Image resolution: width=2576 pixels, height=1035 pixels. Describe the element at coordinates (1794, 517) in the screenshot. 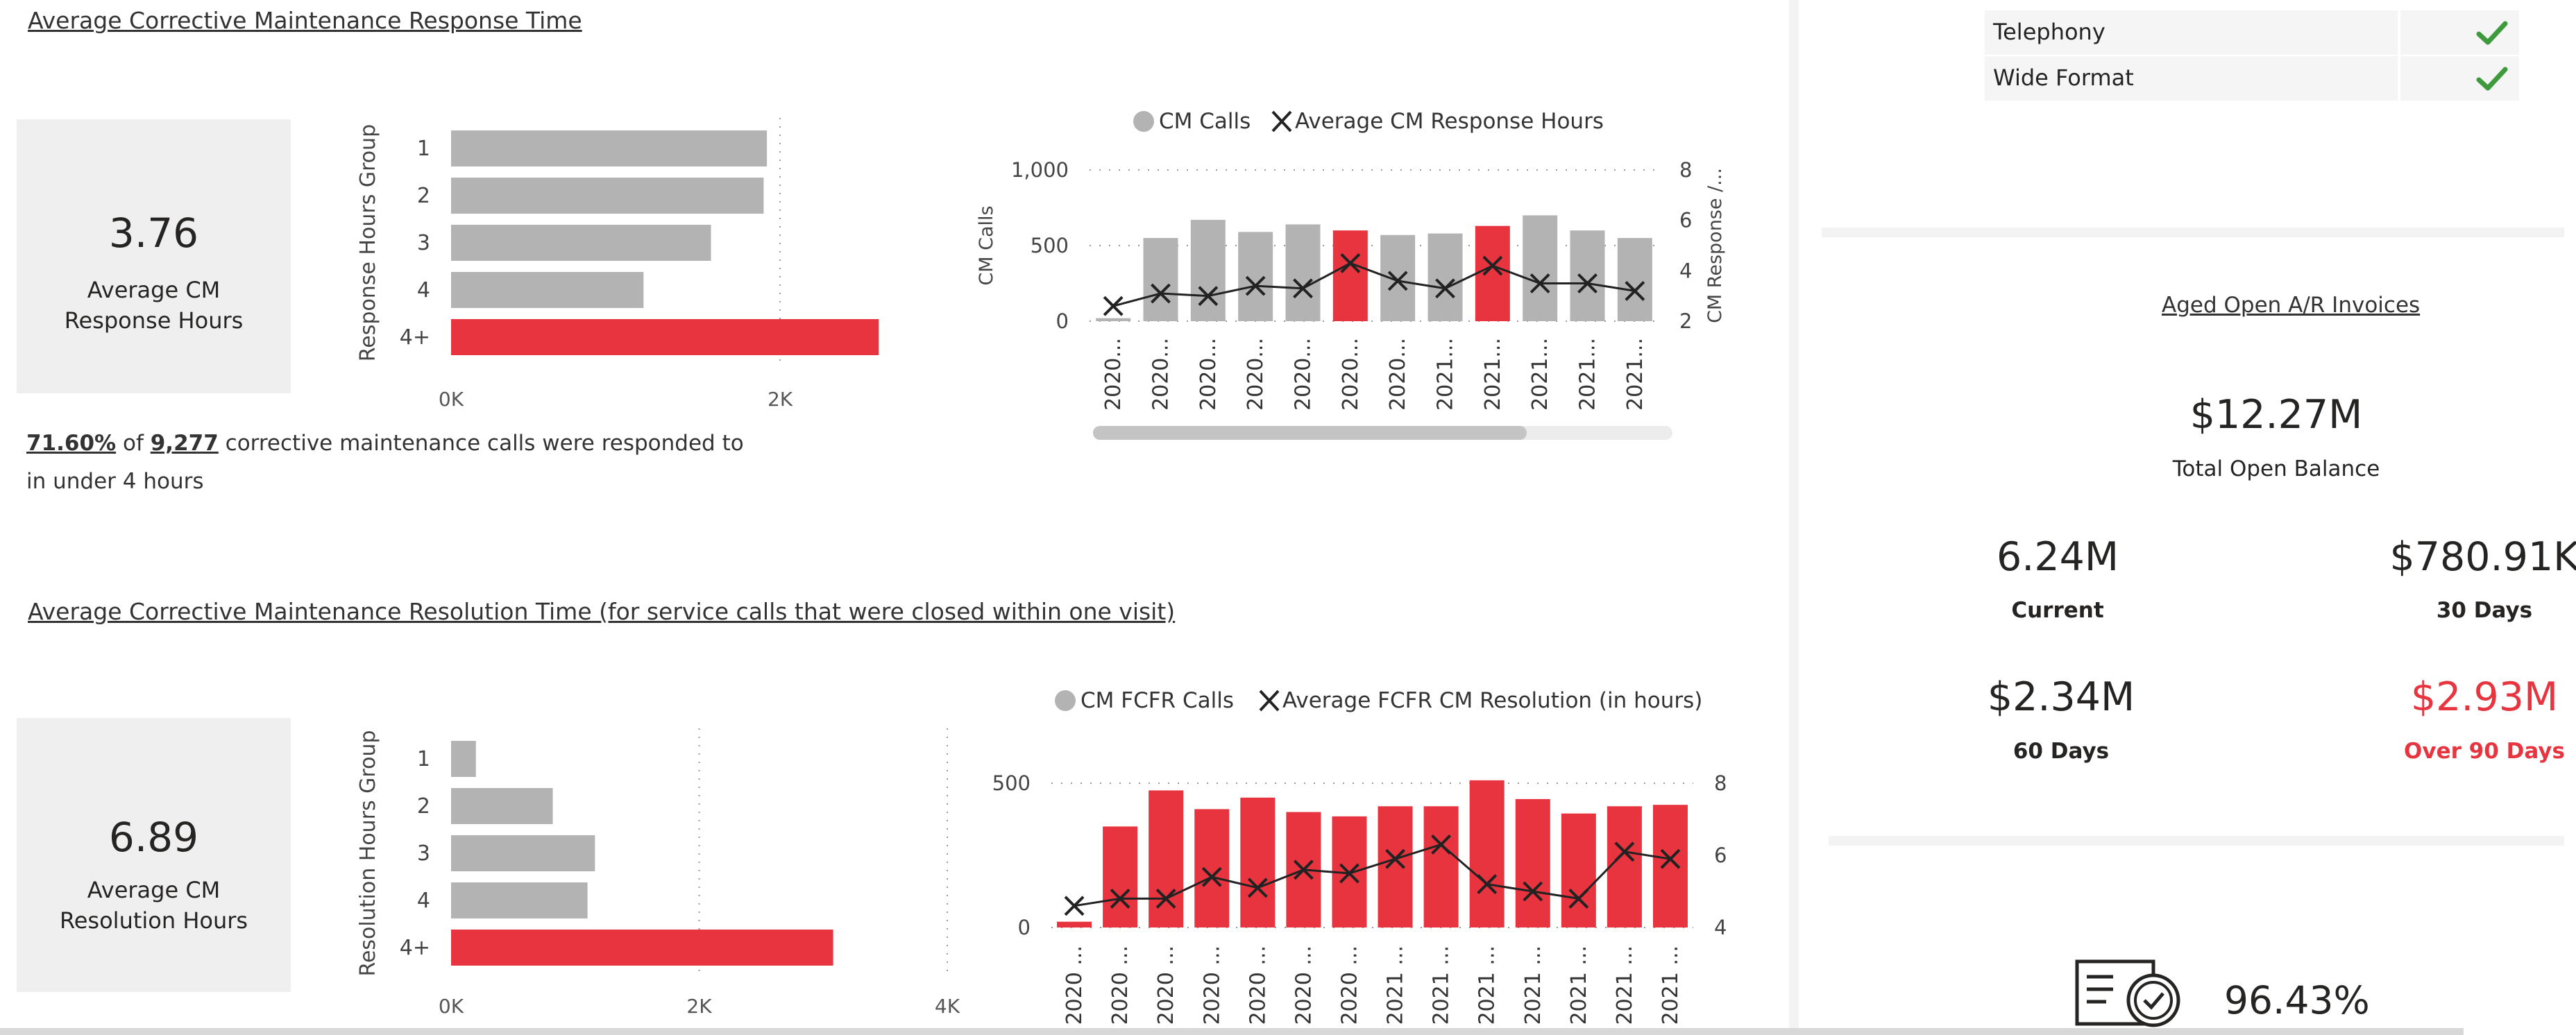

I see `panel-divider` at that location.